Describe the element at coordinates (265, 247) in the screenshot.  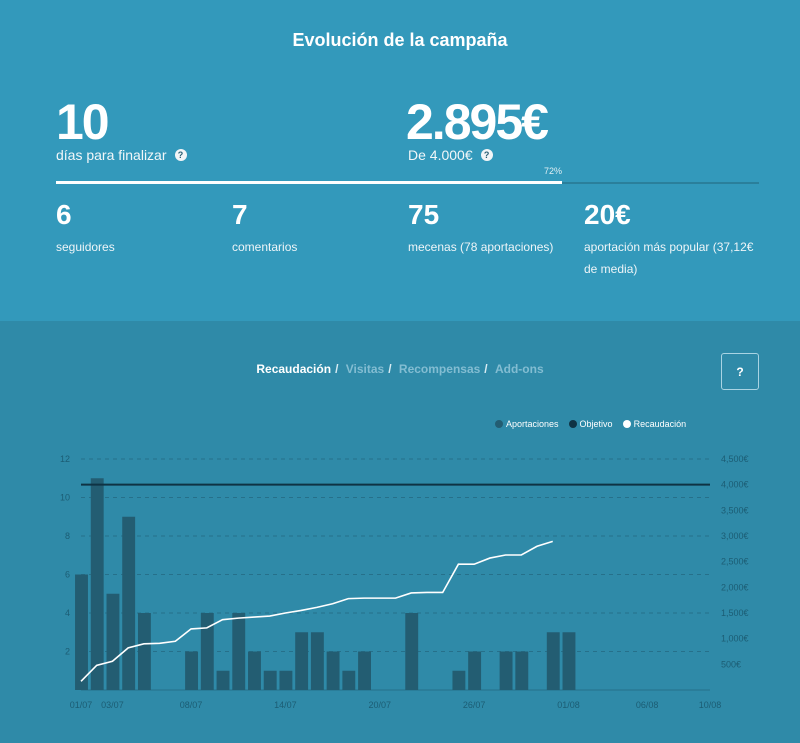
I see `stat-comments-label: comentarios` at that location.